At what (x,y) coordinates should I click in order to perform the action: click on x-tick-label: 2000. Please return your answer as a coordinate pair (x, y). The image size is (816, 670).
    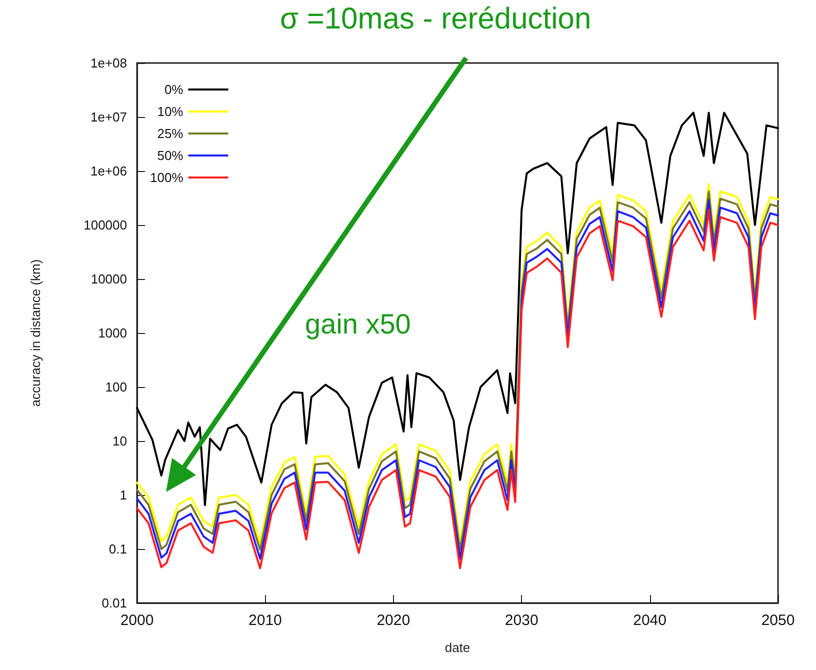
    Looking at the image, I should click on (137, 620).